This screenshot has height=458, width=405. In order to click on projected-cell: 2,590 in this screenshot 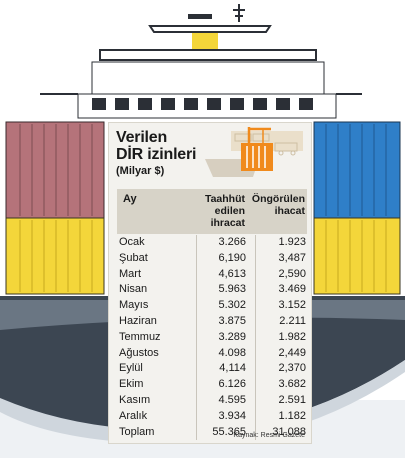, I will do `click(292, 273)`.